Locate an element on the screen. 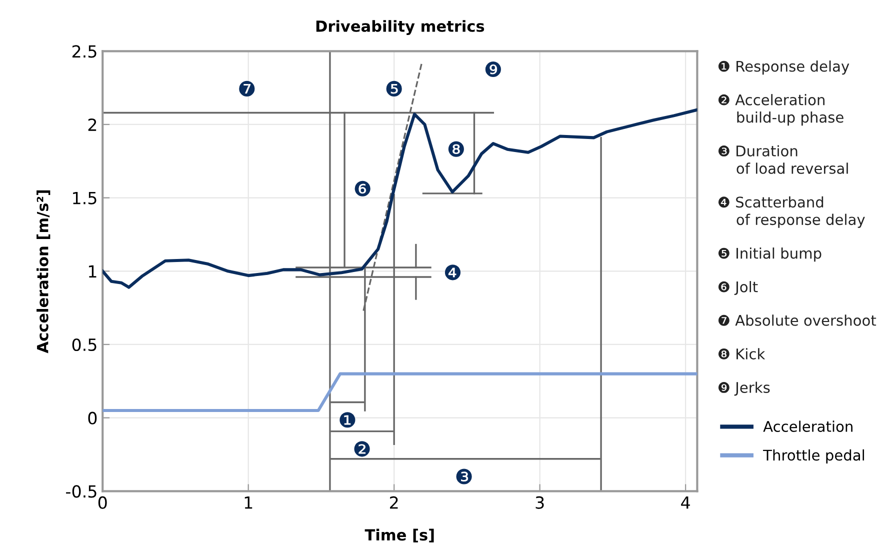 Image resolution: width=877 pixels, height=550 pixels. text: ❸ Duration of load reversal is located at coordinates (783, 159).